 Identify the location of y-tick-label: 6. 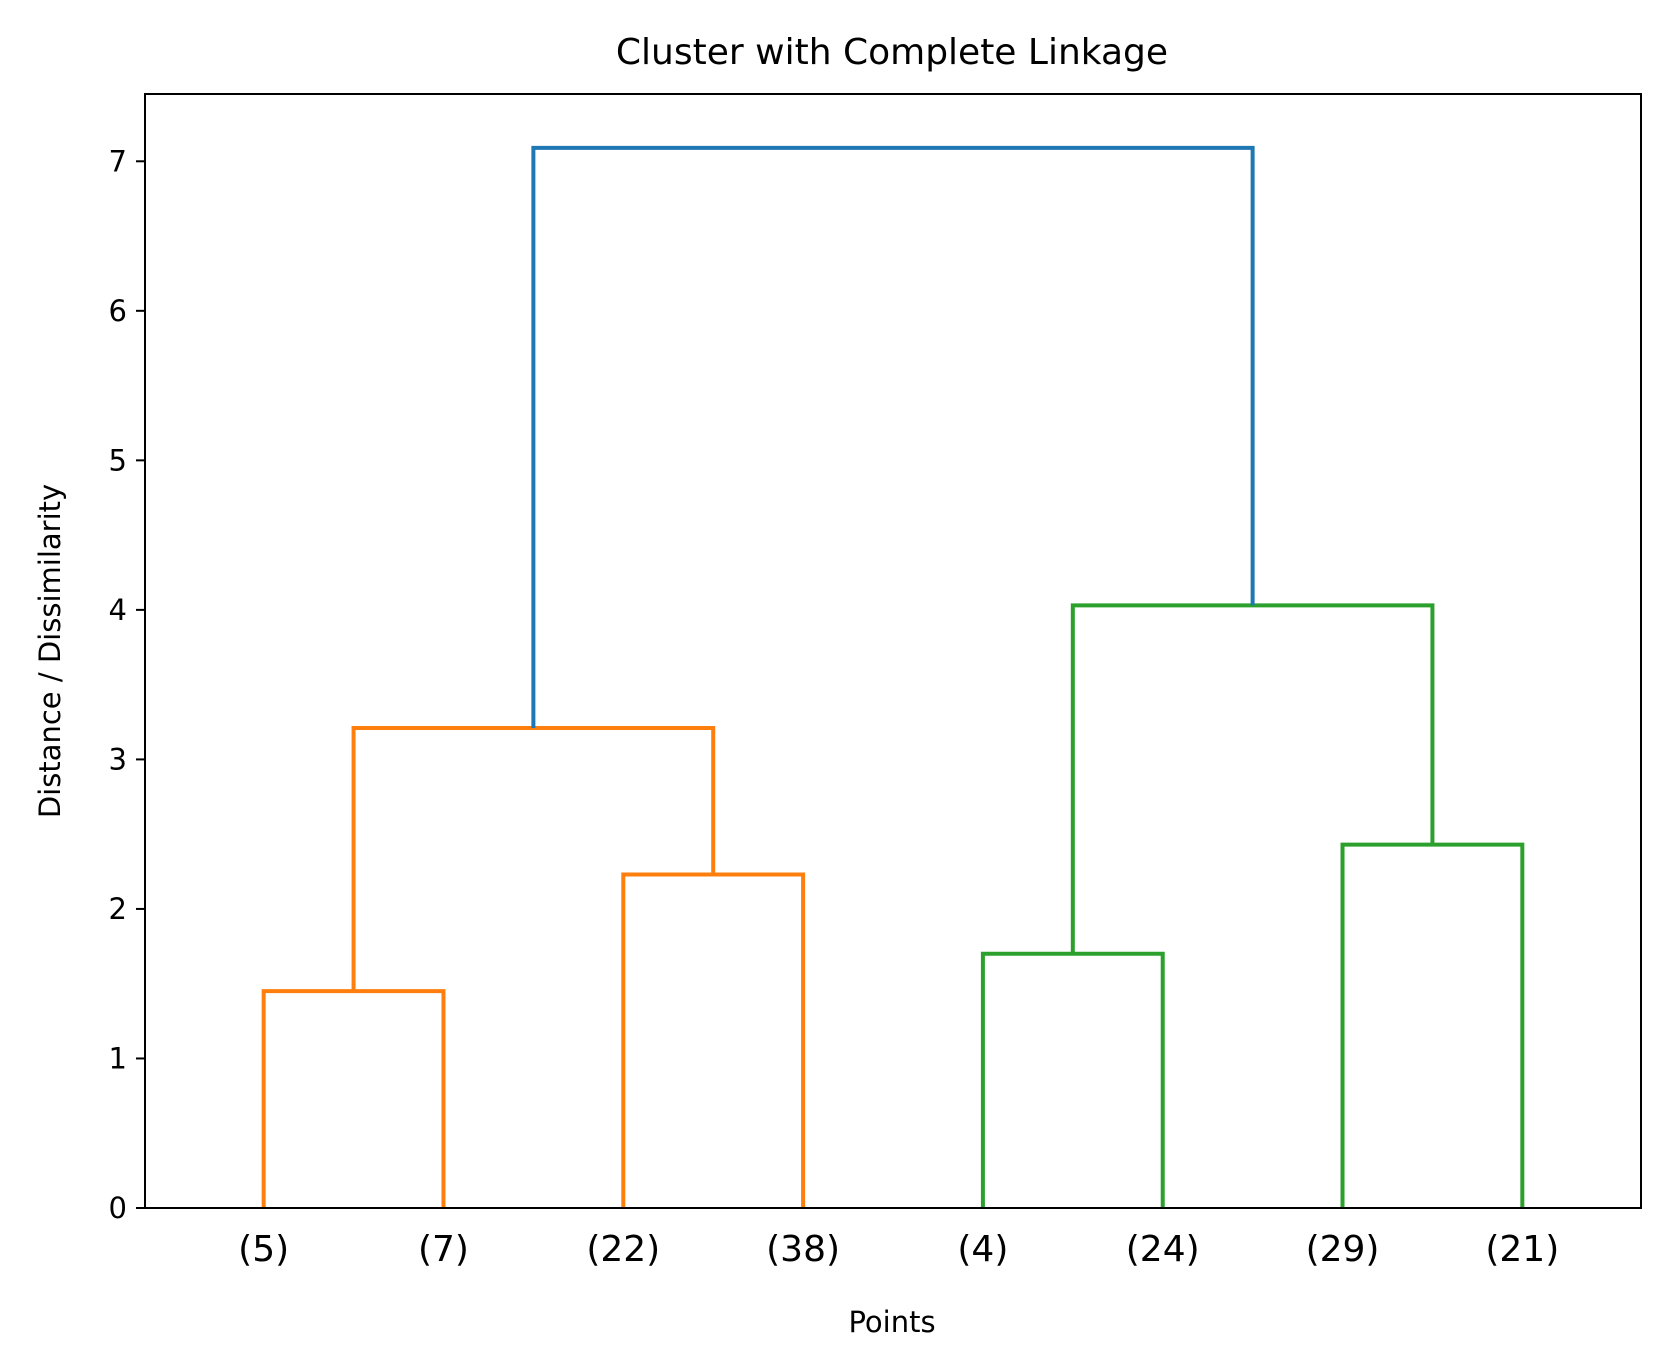
(118, 311).